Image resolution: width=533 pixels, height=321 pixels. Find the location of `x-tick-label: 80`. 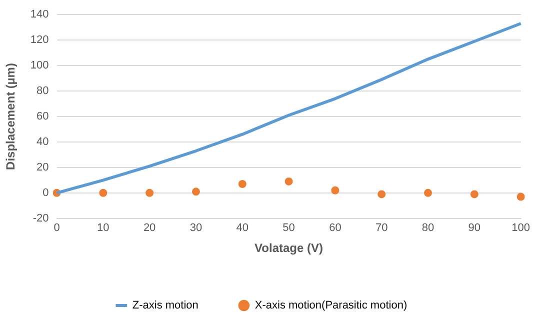

x-tick-label: 80 is located at coordinates (428, 228).